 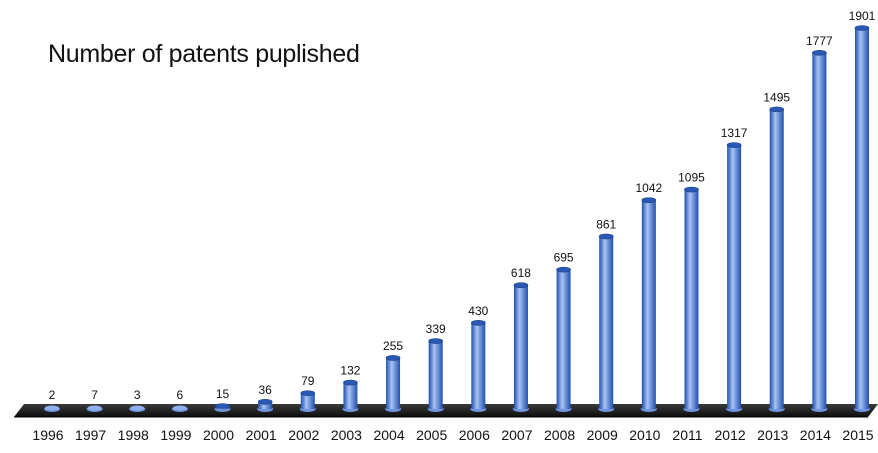 I want to click on bar-1998, so click(x=137, y=408).